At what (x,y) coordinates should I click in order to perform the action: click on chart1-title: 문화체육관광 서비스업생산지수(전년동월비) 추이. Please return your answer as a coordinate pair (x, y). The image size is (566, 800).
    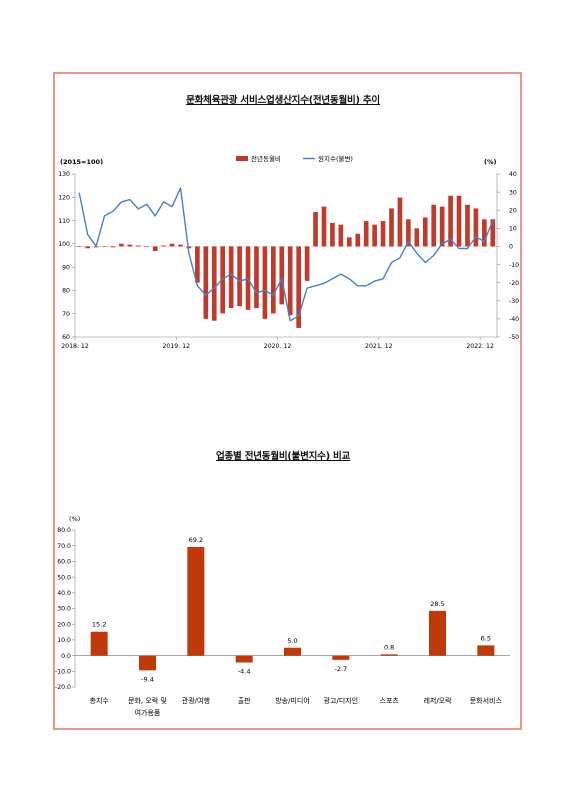
    Looking at the image, I should click on (283, 100).